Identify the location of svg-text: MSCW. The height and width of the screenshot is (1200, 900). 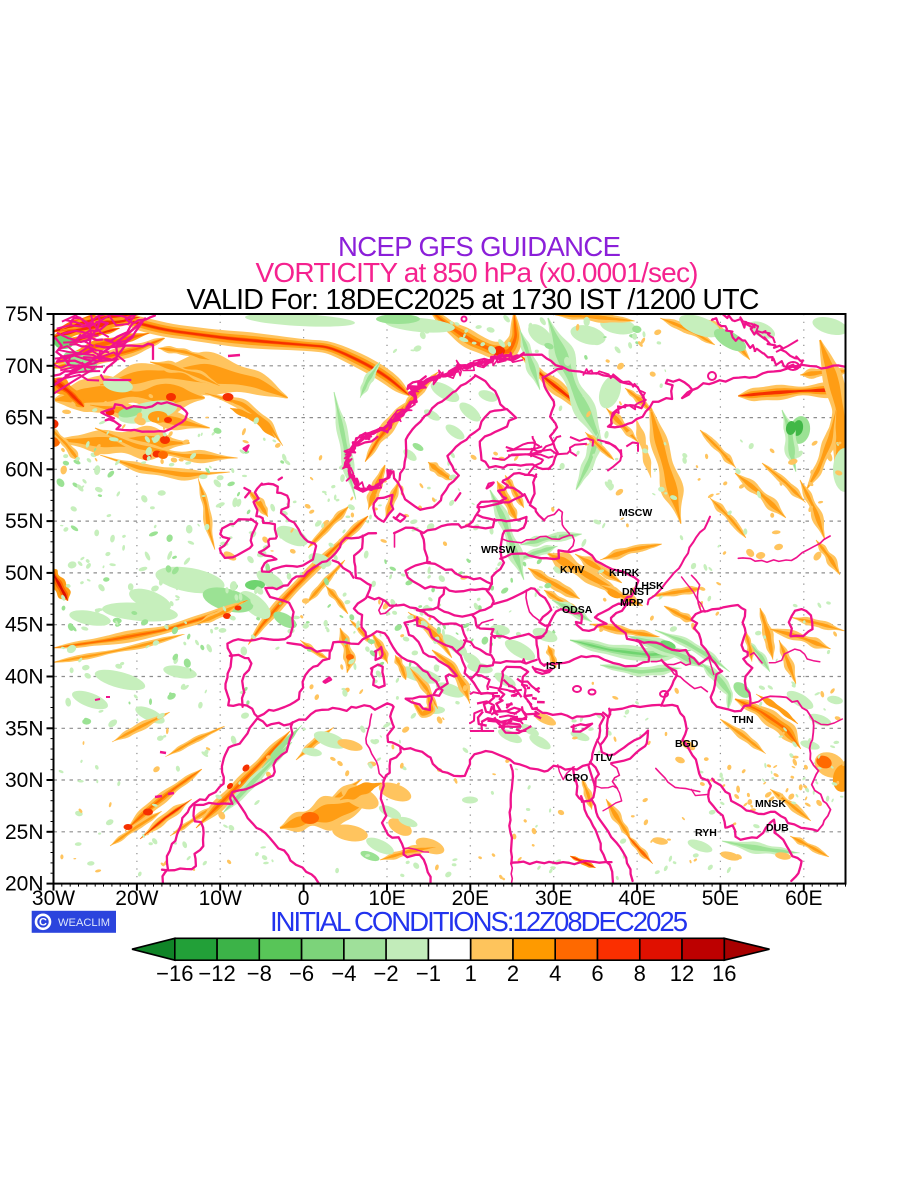
(635, 513).